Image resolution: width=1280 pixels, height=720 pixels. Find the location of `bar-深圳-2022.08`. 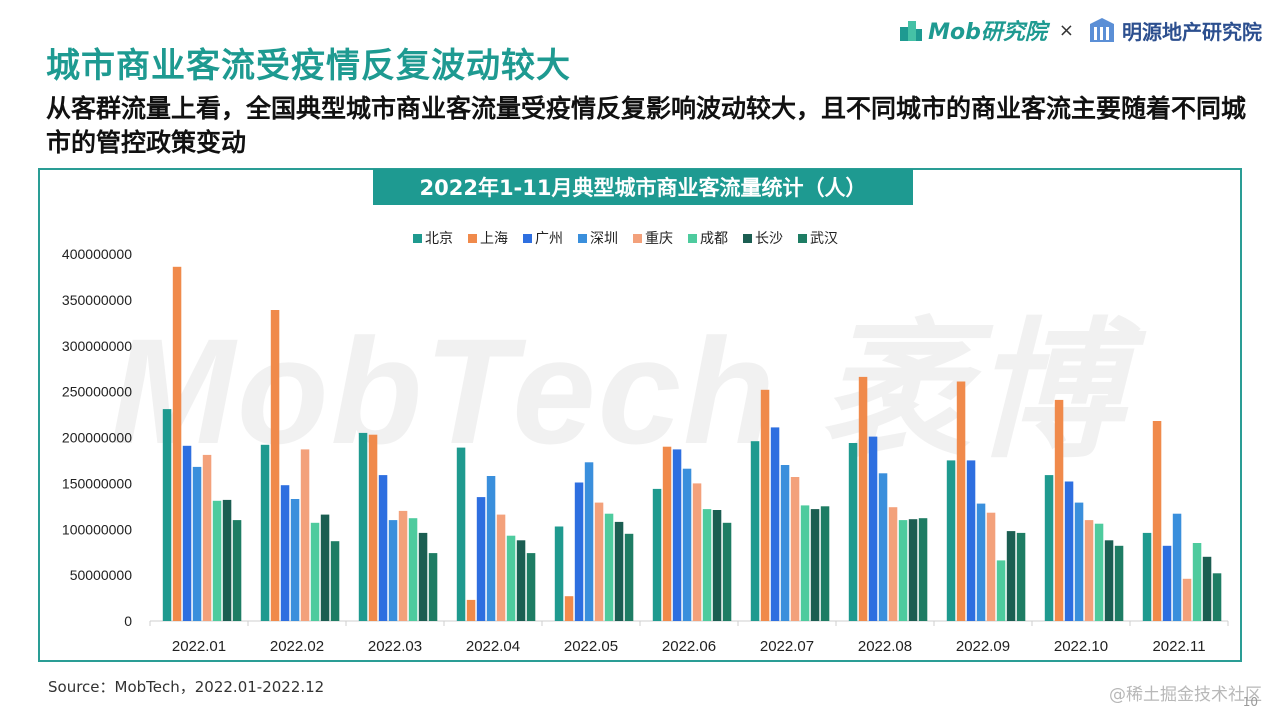

bar-深圳-2022.08 is located at coordinates (883, 547).